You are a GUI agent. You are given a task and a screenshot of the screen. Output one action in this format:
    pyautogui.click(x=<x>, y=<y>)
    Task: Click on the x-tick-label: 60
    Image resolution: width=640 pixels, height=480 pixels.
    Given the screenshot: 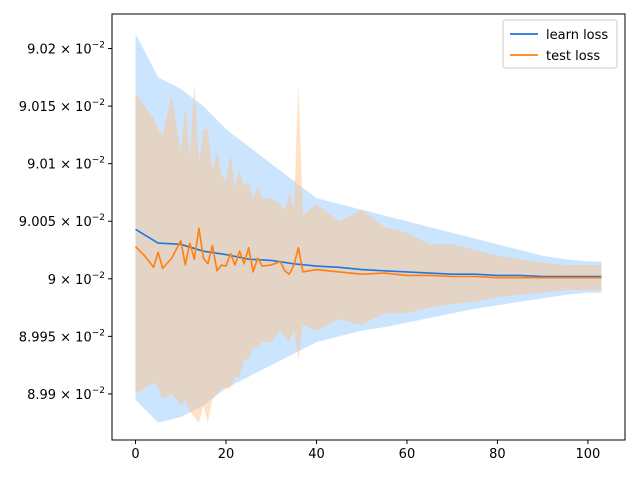 What is the action you would take?
    pyautogui.click(x=407, y=454)
    